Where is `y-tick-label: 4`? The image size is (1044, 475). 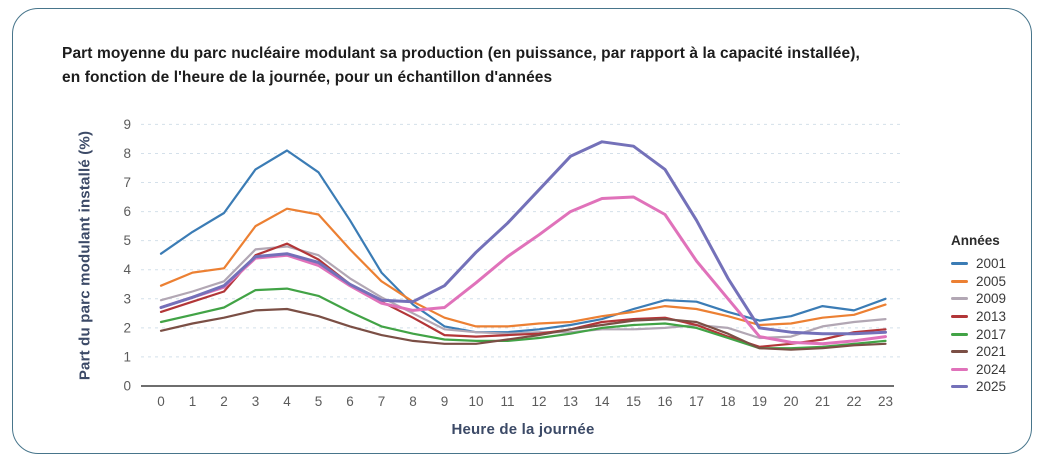 y-tick-label: 4 is located at coordinates (127, 269).